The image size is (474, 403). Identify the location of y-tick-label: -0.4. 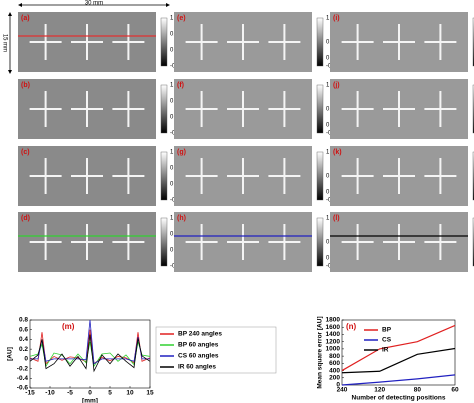
(23, 378).